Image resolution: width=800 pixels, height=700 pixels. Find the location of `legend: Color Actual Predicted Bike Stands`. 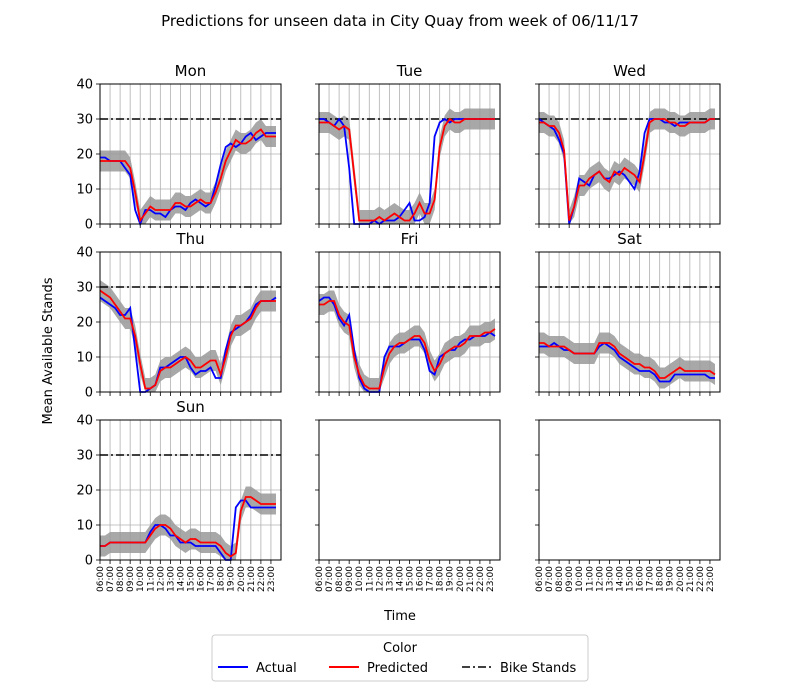

legend: Color Actual Predicted Bike Stands is located at coordinates (400, 658).